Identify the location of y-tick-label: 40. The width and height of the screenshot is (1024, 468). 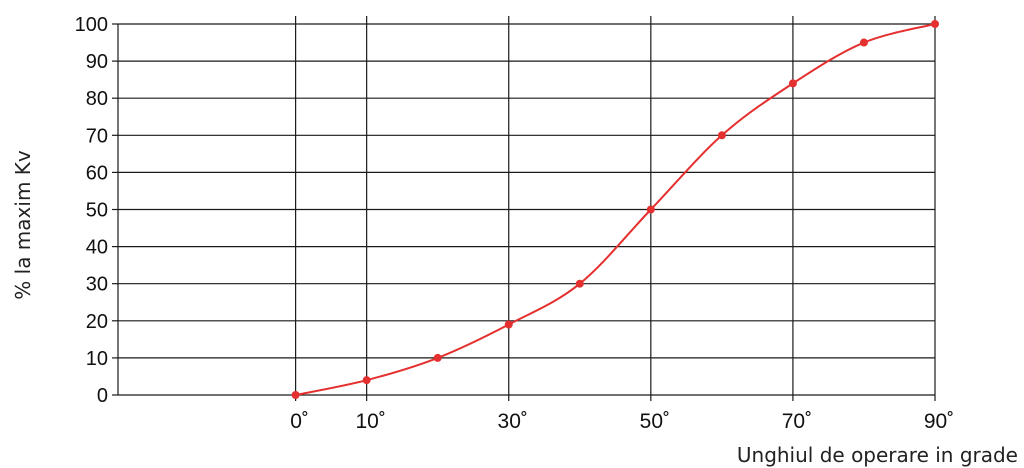
(97, 248).